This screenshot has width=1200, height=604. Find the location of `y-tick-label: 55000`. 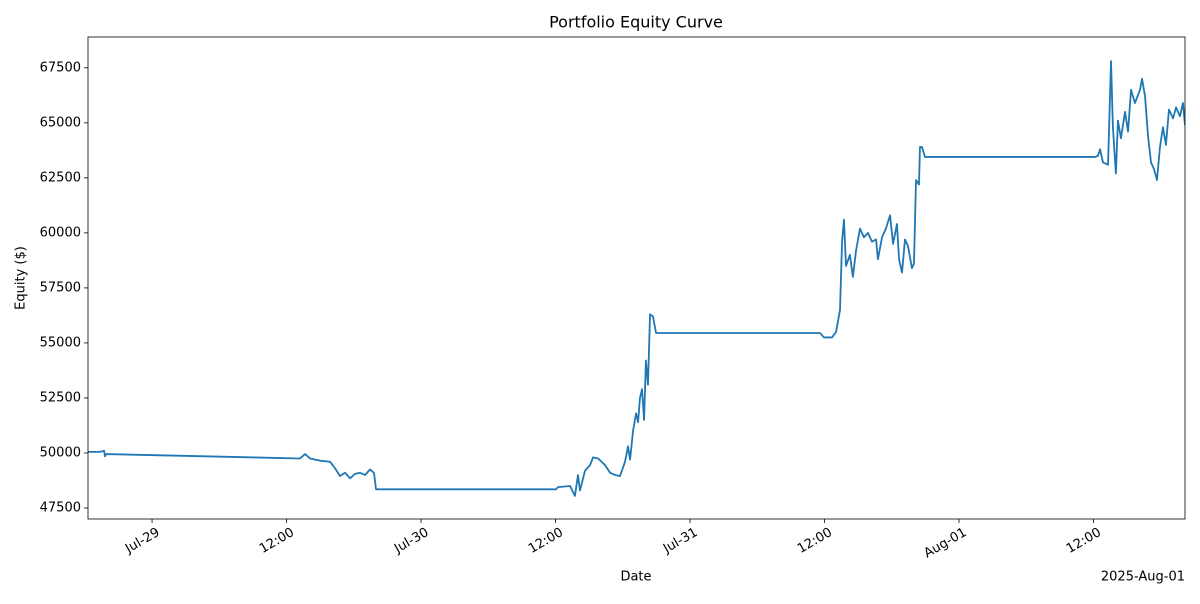

y-tick-label: 55000 is located at coordinates (60, 342).